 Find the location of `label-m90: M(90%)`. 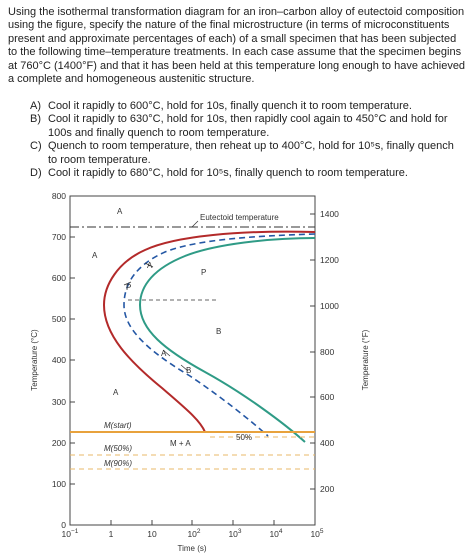

label-m90: M(90%) is located at coordinates (118, 463).